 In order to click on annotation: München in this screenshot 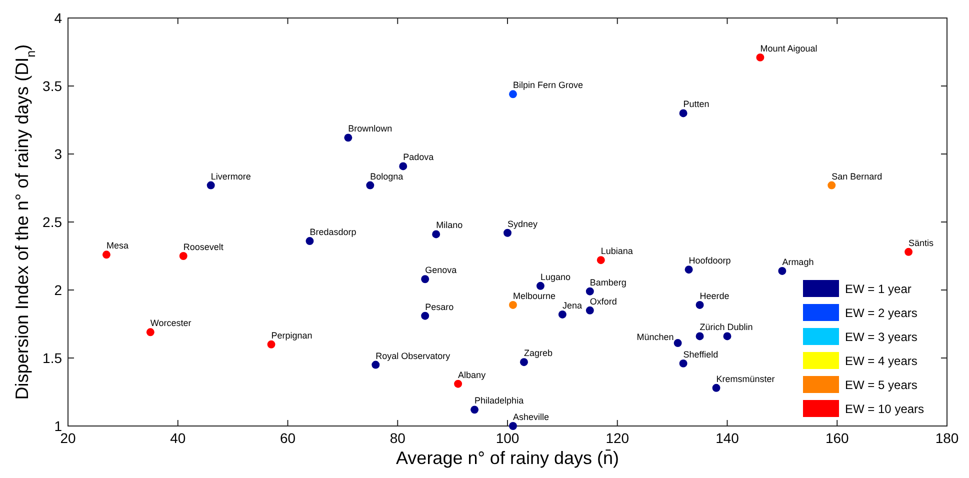, I will do `click(655, 337)`.